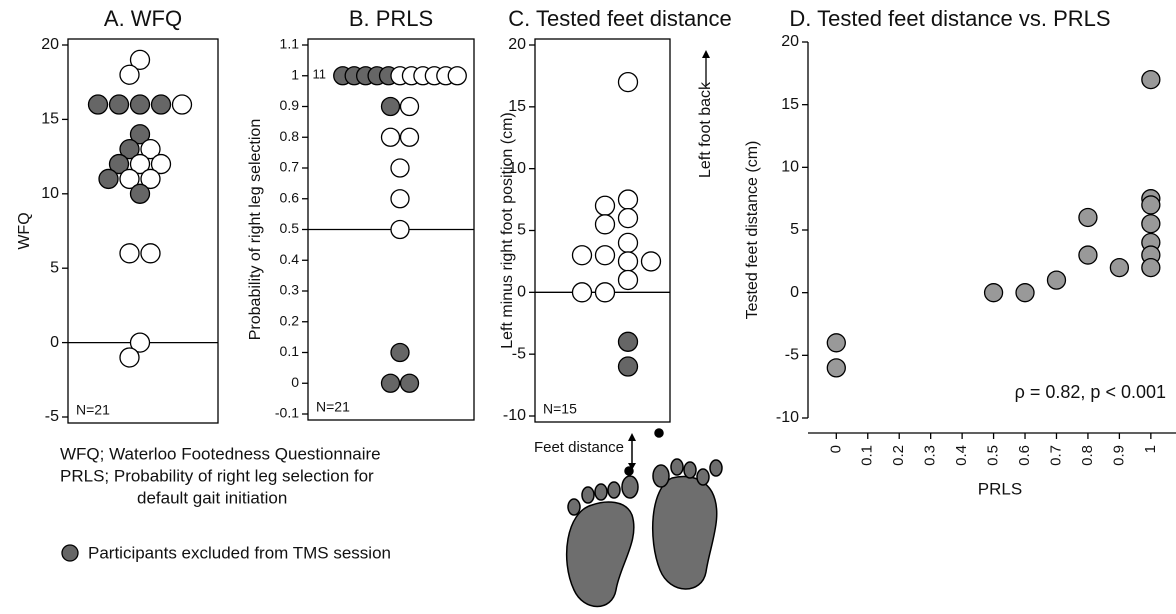 This screenshot has width=1176, height=614. What do you see at coordinates (519, 353) in the screenshot?
I see `y-tick-label: -5` at bounding box center [519, 353].